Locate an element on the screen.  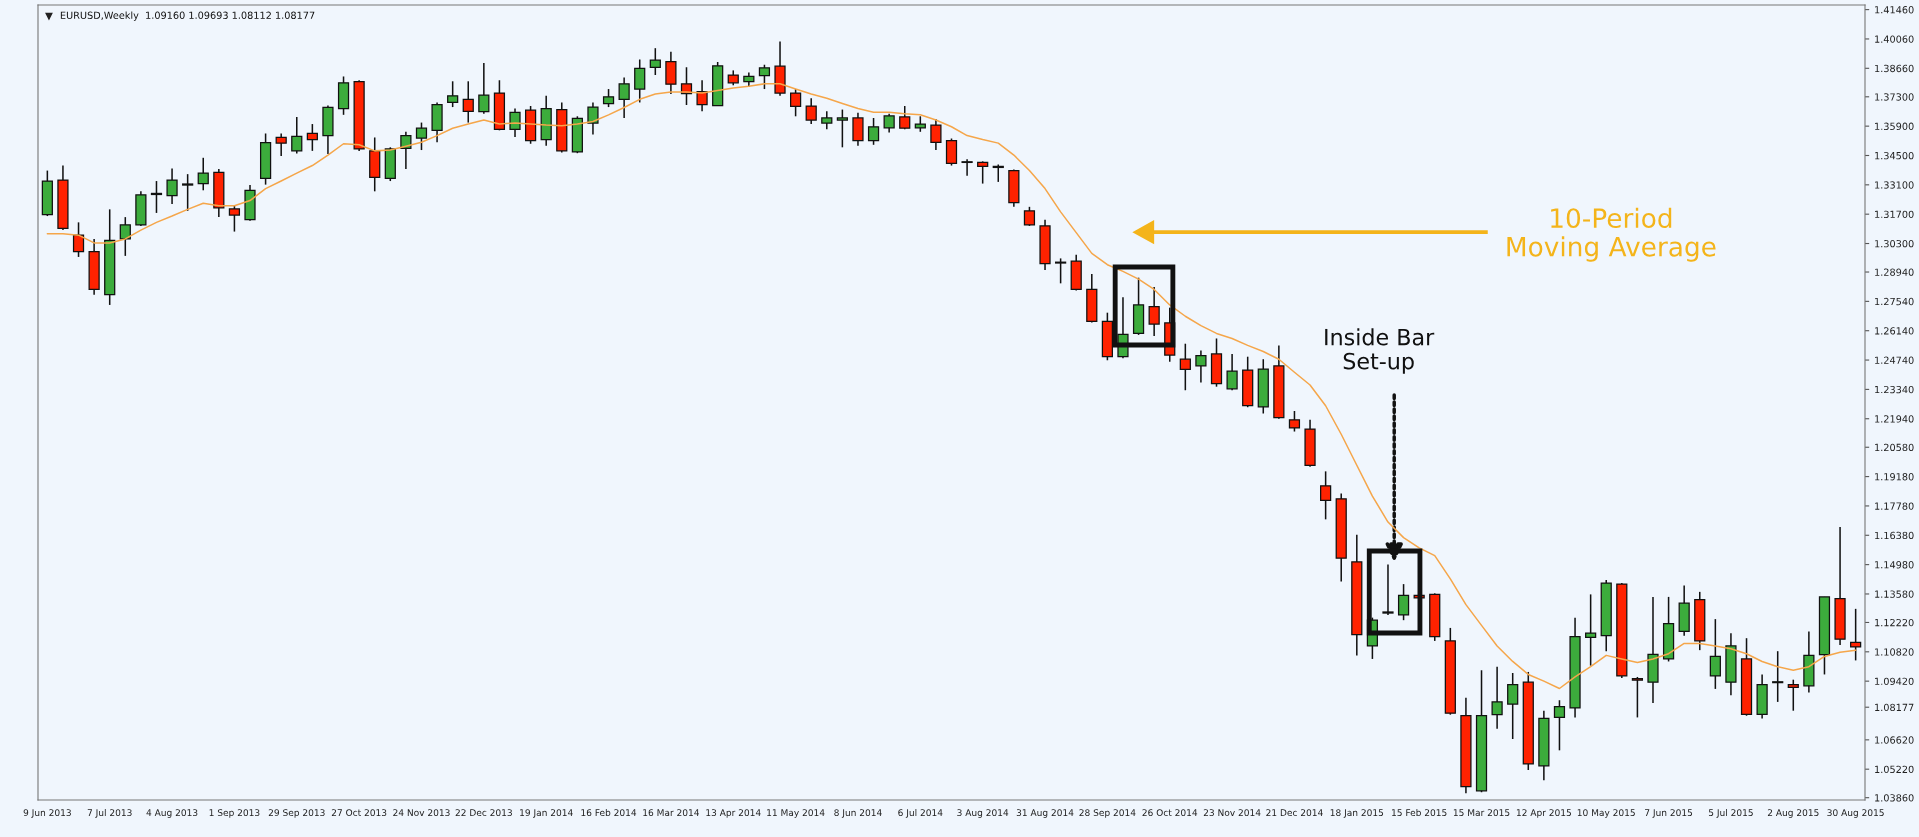
x-tick-label: 18 Jan 2015 is located at coordinates (1357, 813).